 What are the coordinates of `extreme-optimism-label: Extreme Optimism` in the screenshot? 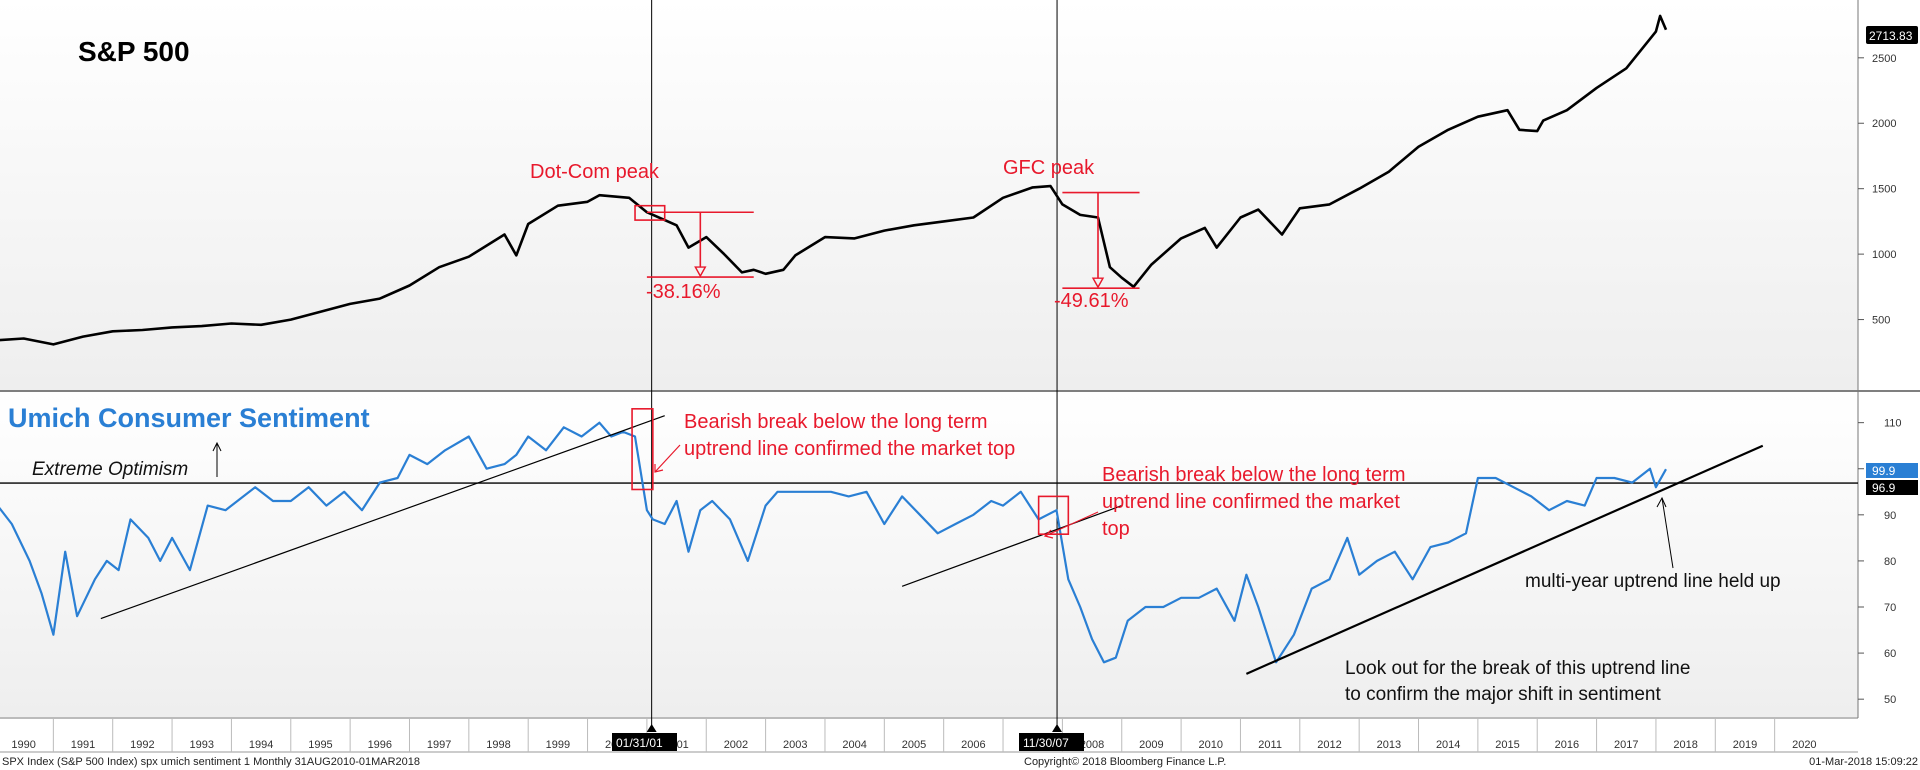 It's located at (110, 469).